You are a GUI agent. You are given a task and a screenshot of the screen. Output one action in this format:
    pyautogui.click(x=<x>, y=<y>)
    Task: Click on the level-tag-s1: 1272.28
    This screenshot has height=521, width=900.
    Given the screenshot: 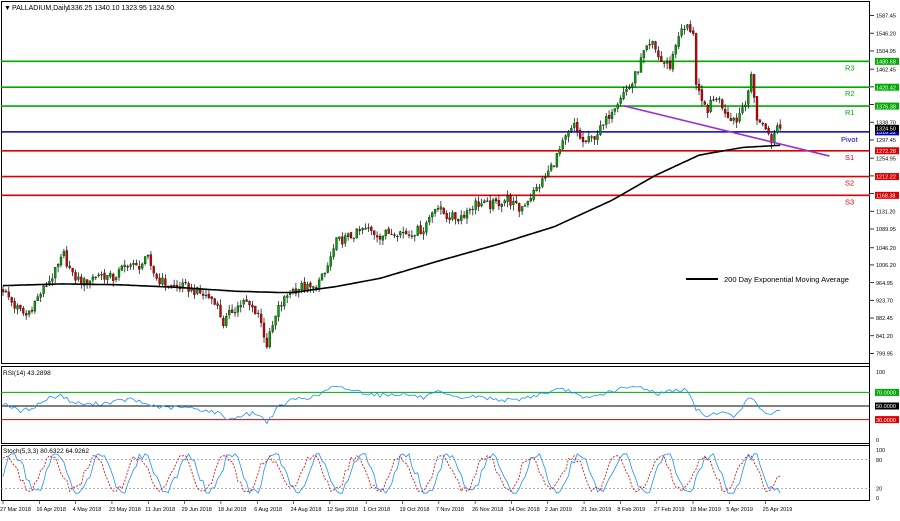 What is the action you would take?
    pyautogui.click(x=886, y=152)
    